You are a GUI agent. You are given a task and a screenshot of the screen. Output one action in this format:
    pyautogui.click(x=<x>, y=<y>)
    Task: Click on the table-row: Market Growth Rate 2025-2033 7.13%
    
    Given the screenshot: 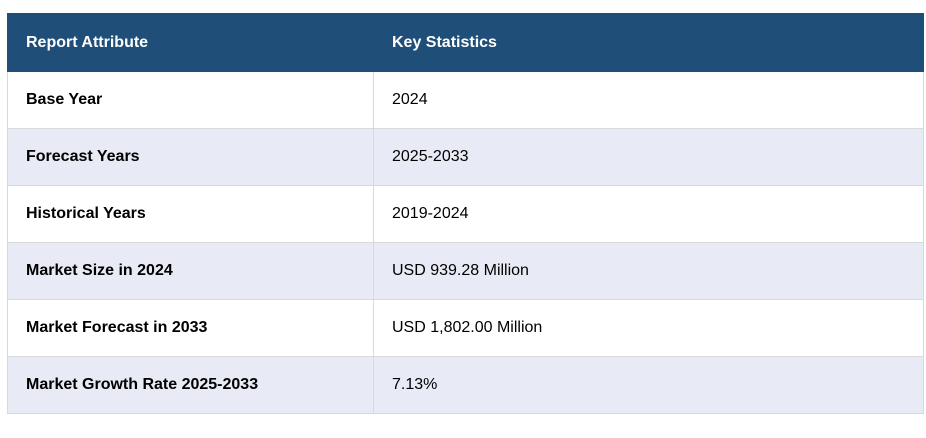 What is the action you would take?
    pyautogui.click(x=465, y=385)
    